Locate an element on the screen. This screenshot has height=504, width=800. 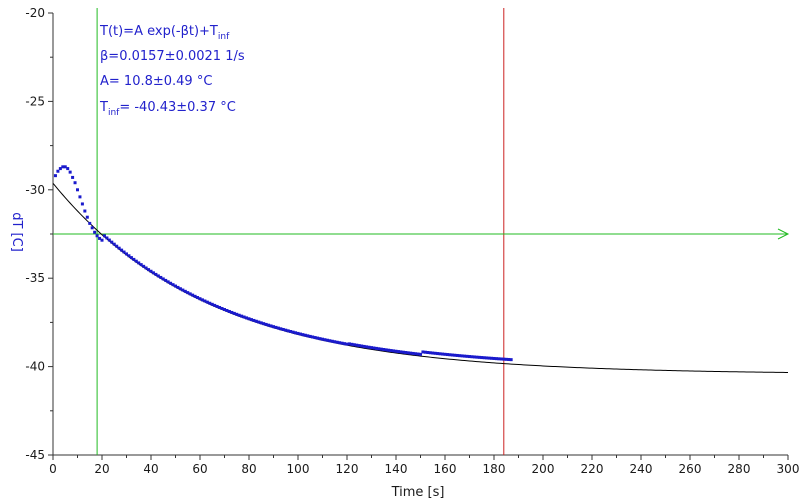
x-tick-label: 140 is located at coordinates (396, 469).